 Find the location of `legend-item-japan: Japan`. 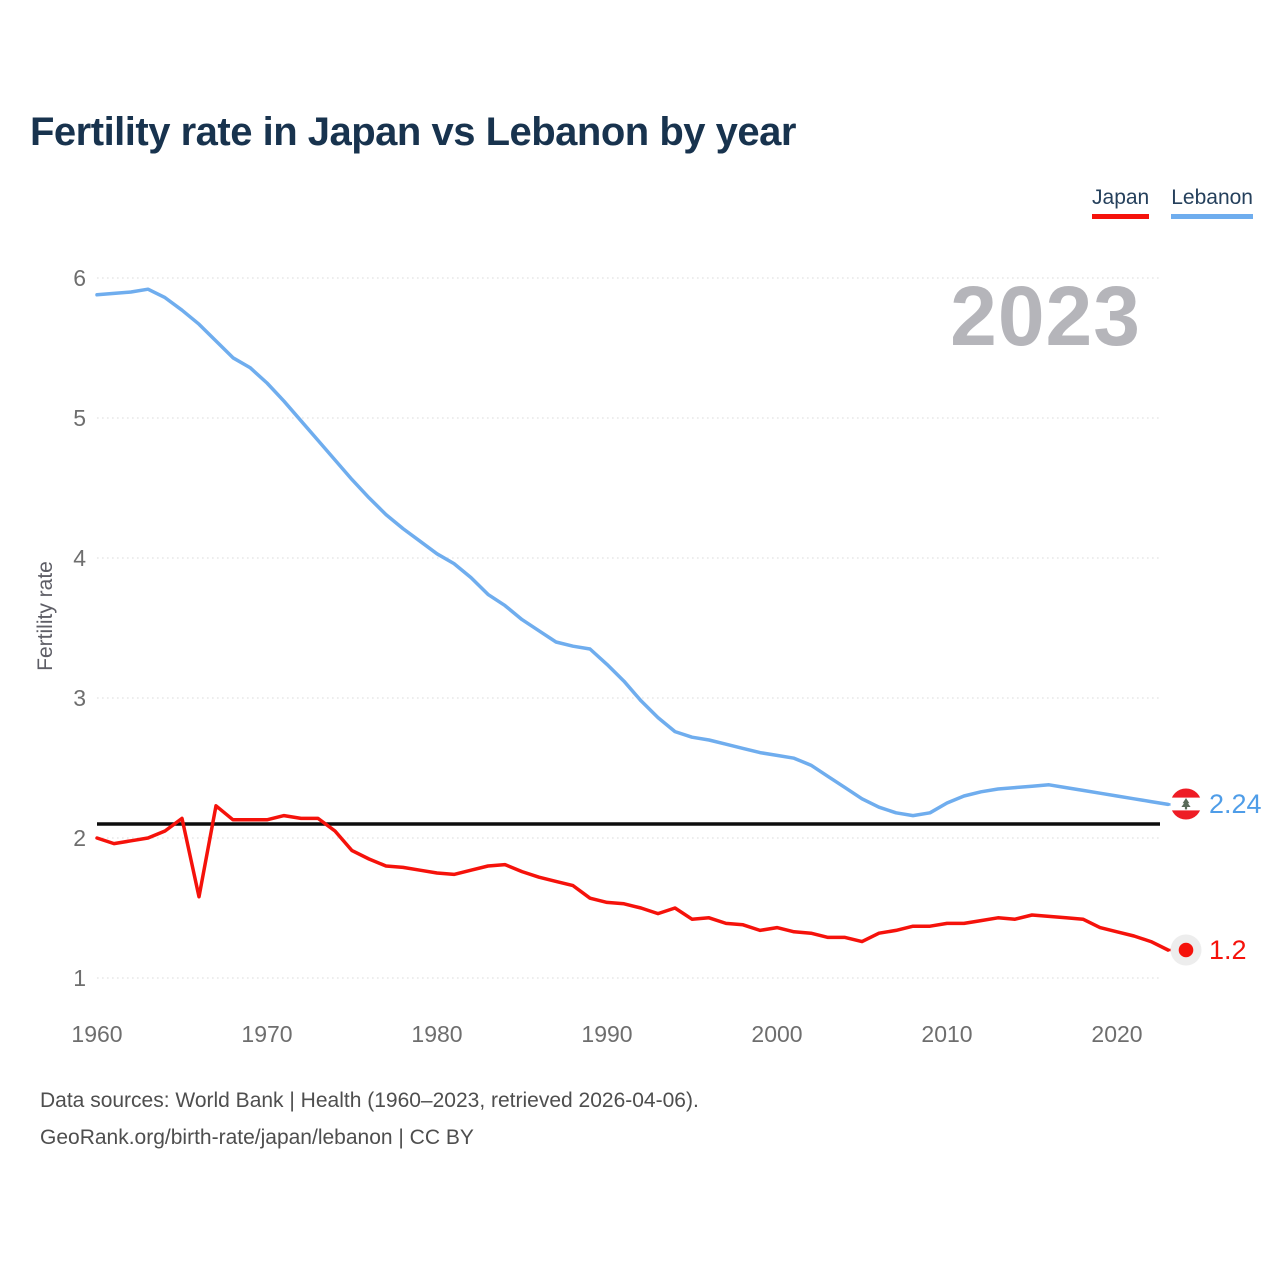

legend-item-japan: Japan is located at coordinates (1121, 202).